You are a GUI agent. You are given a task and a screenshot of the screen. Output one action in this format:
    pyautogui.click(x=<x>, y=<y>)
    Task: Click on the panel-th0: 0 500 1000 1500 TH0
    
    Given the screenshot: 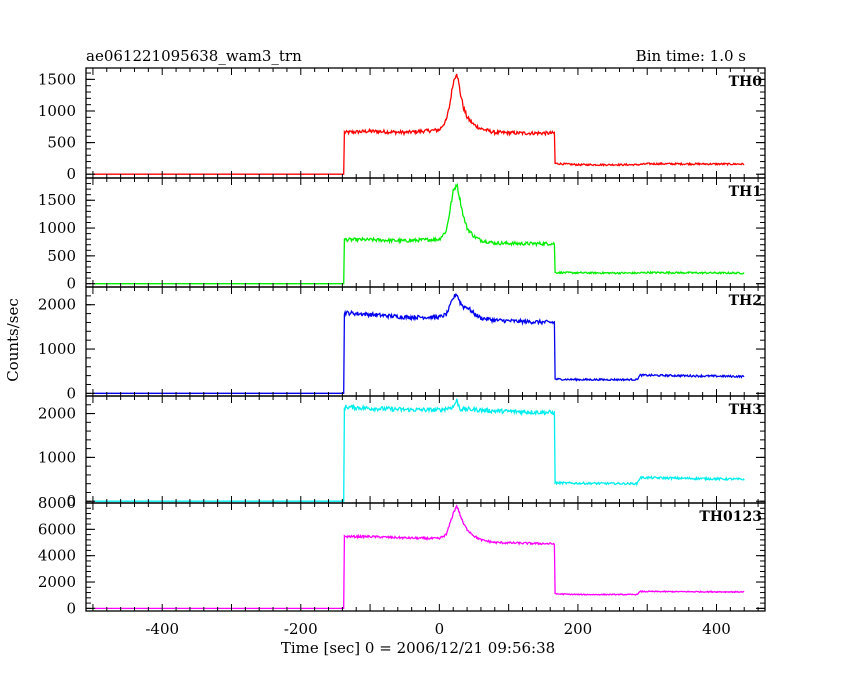 What is the action you would take?
    pyautogui.click(x=402, y=125)
    